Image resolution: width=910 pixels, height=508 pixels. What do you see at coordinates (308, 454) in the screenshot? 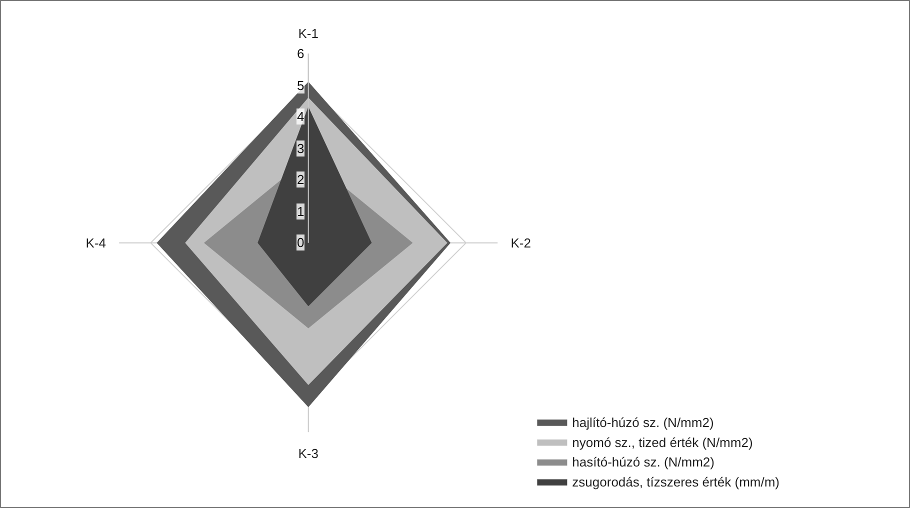
I see `spoke-label: K-3` at bounding box center [308, 454].